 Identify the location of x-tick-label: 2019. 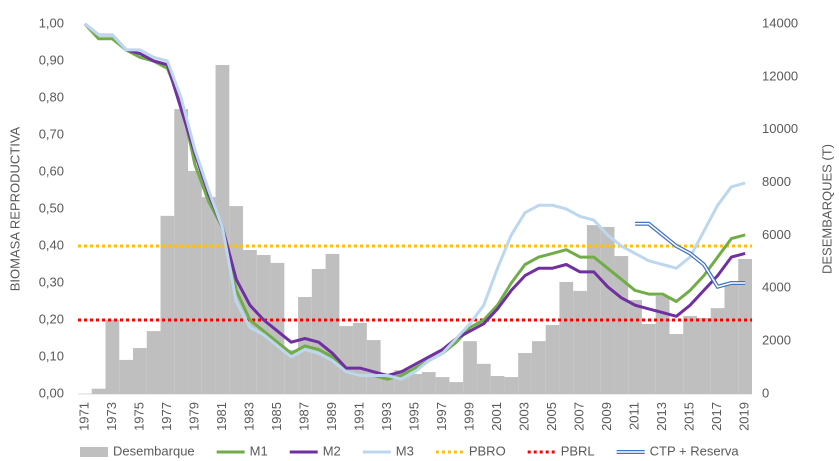
(744, 416).